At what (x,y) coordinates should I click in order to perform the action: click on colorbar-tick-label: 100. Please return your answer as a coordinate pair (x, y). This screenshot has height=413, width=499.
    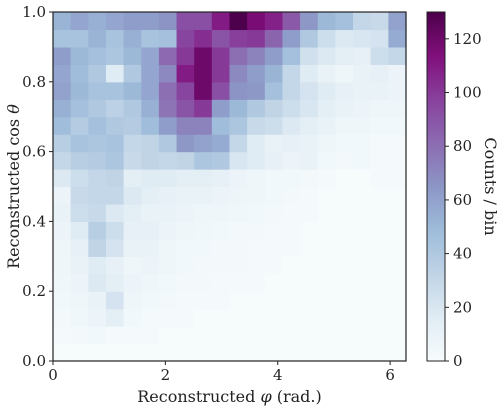
    Looking at the image, I should click on (467, 93).